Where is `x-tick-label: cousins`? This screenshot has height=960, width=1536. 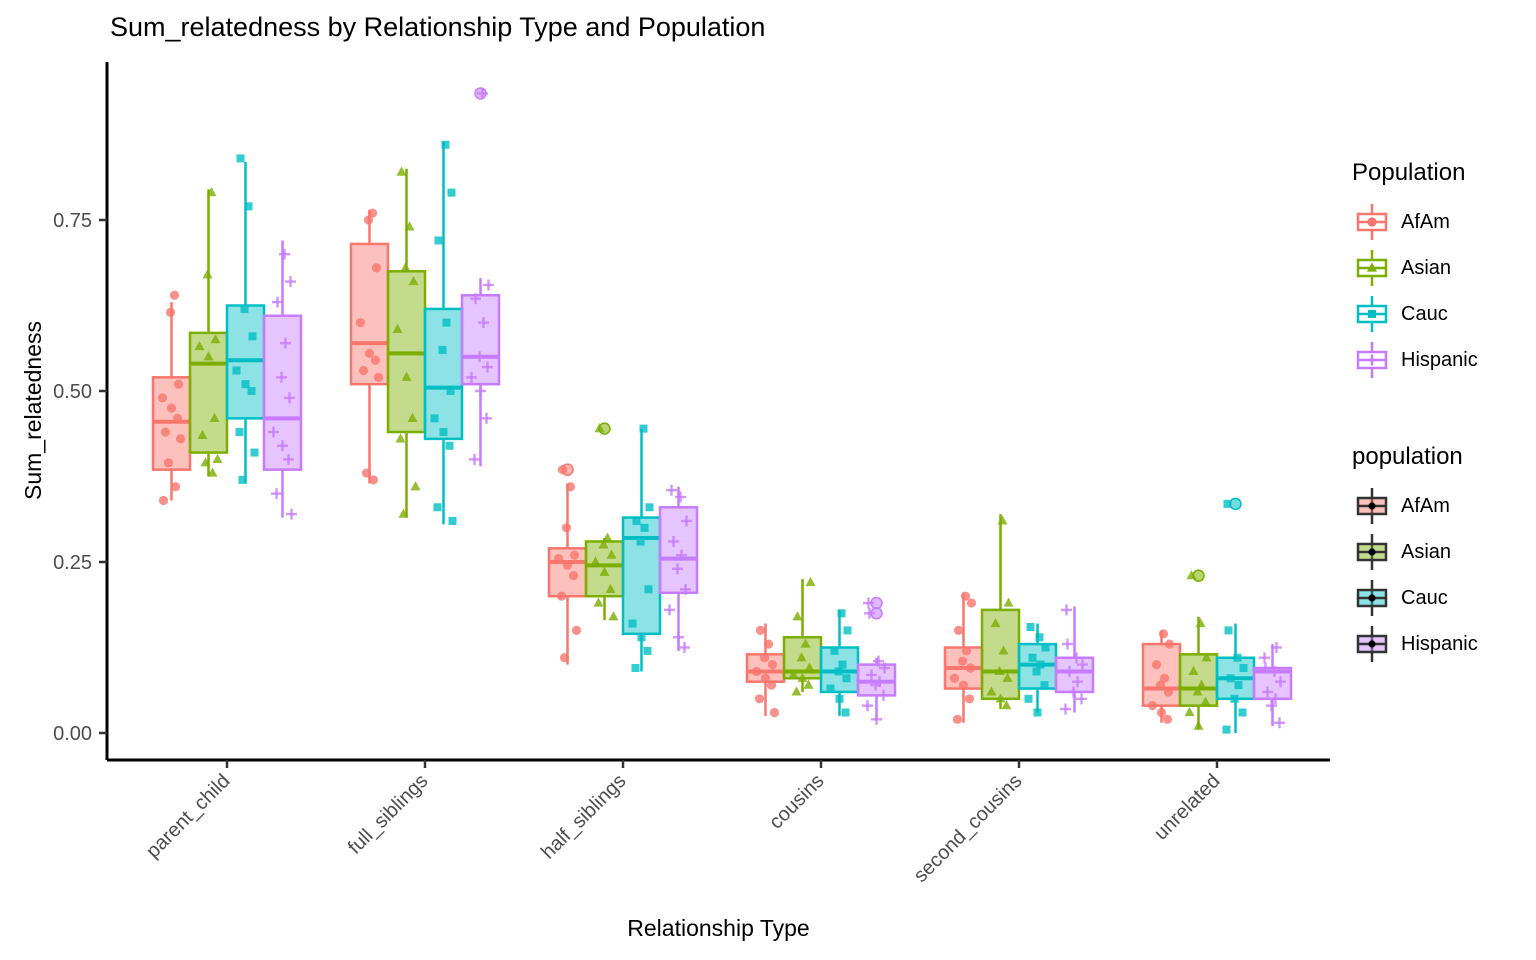 x-tick-label: cousins is located at coordinates (797, 802).